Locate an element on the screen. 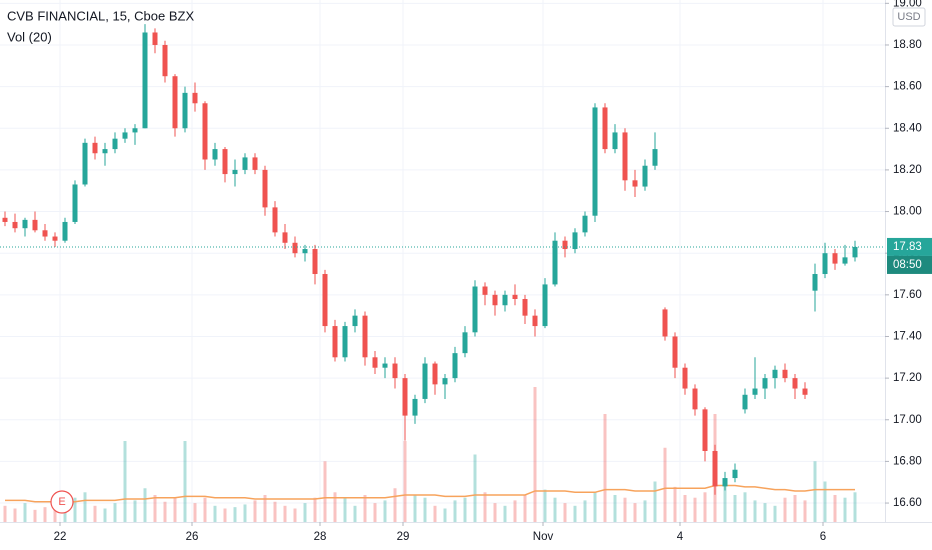 Image resolution: width=932 pixels, height=550 pixels. x-tick-label: 29 is located at coordinates (403, 537).